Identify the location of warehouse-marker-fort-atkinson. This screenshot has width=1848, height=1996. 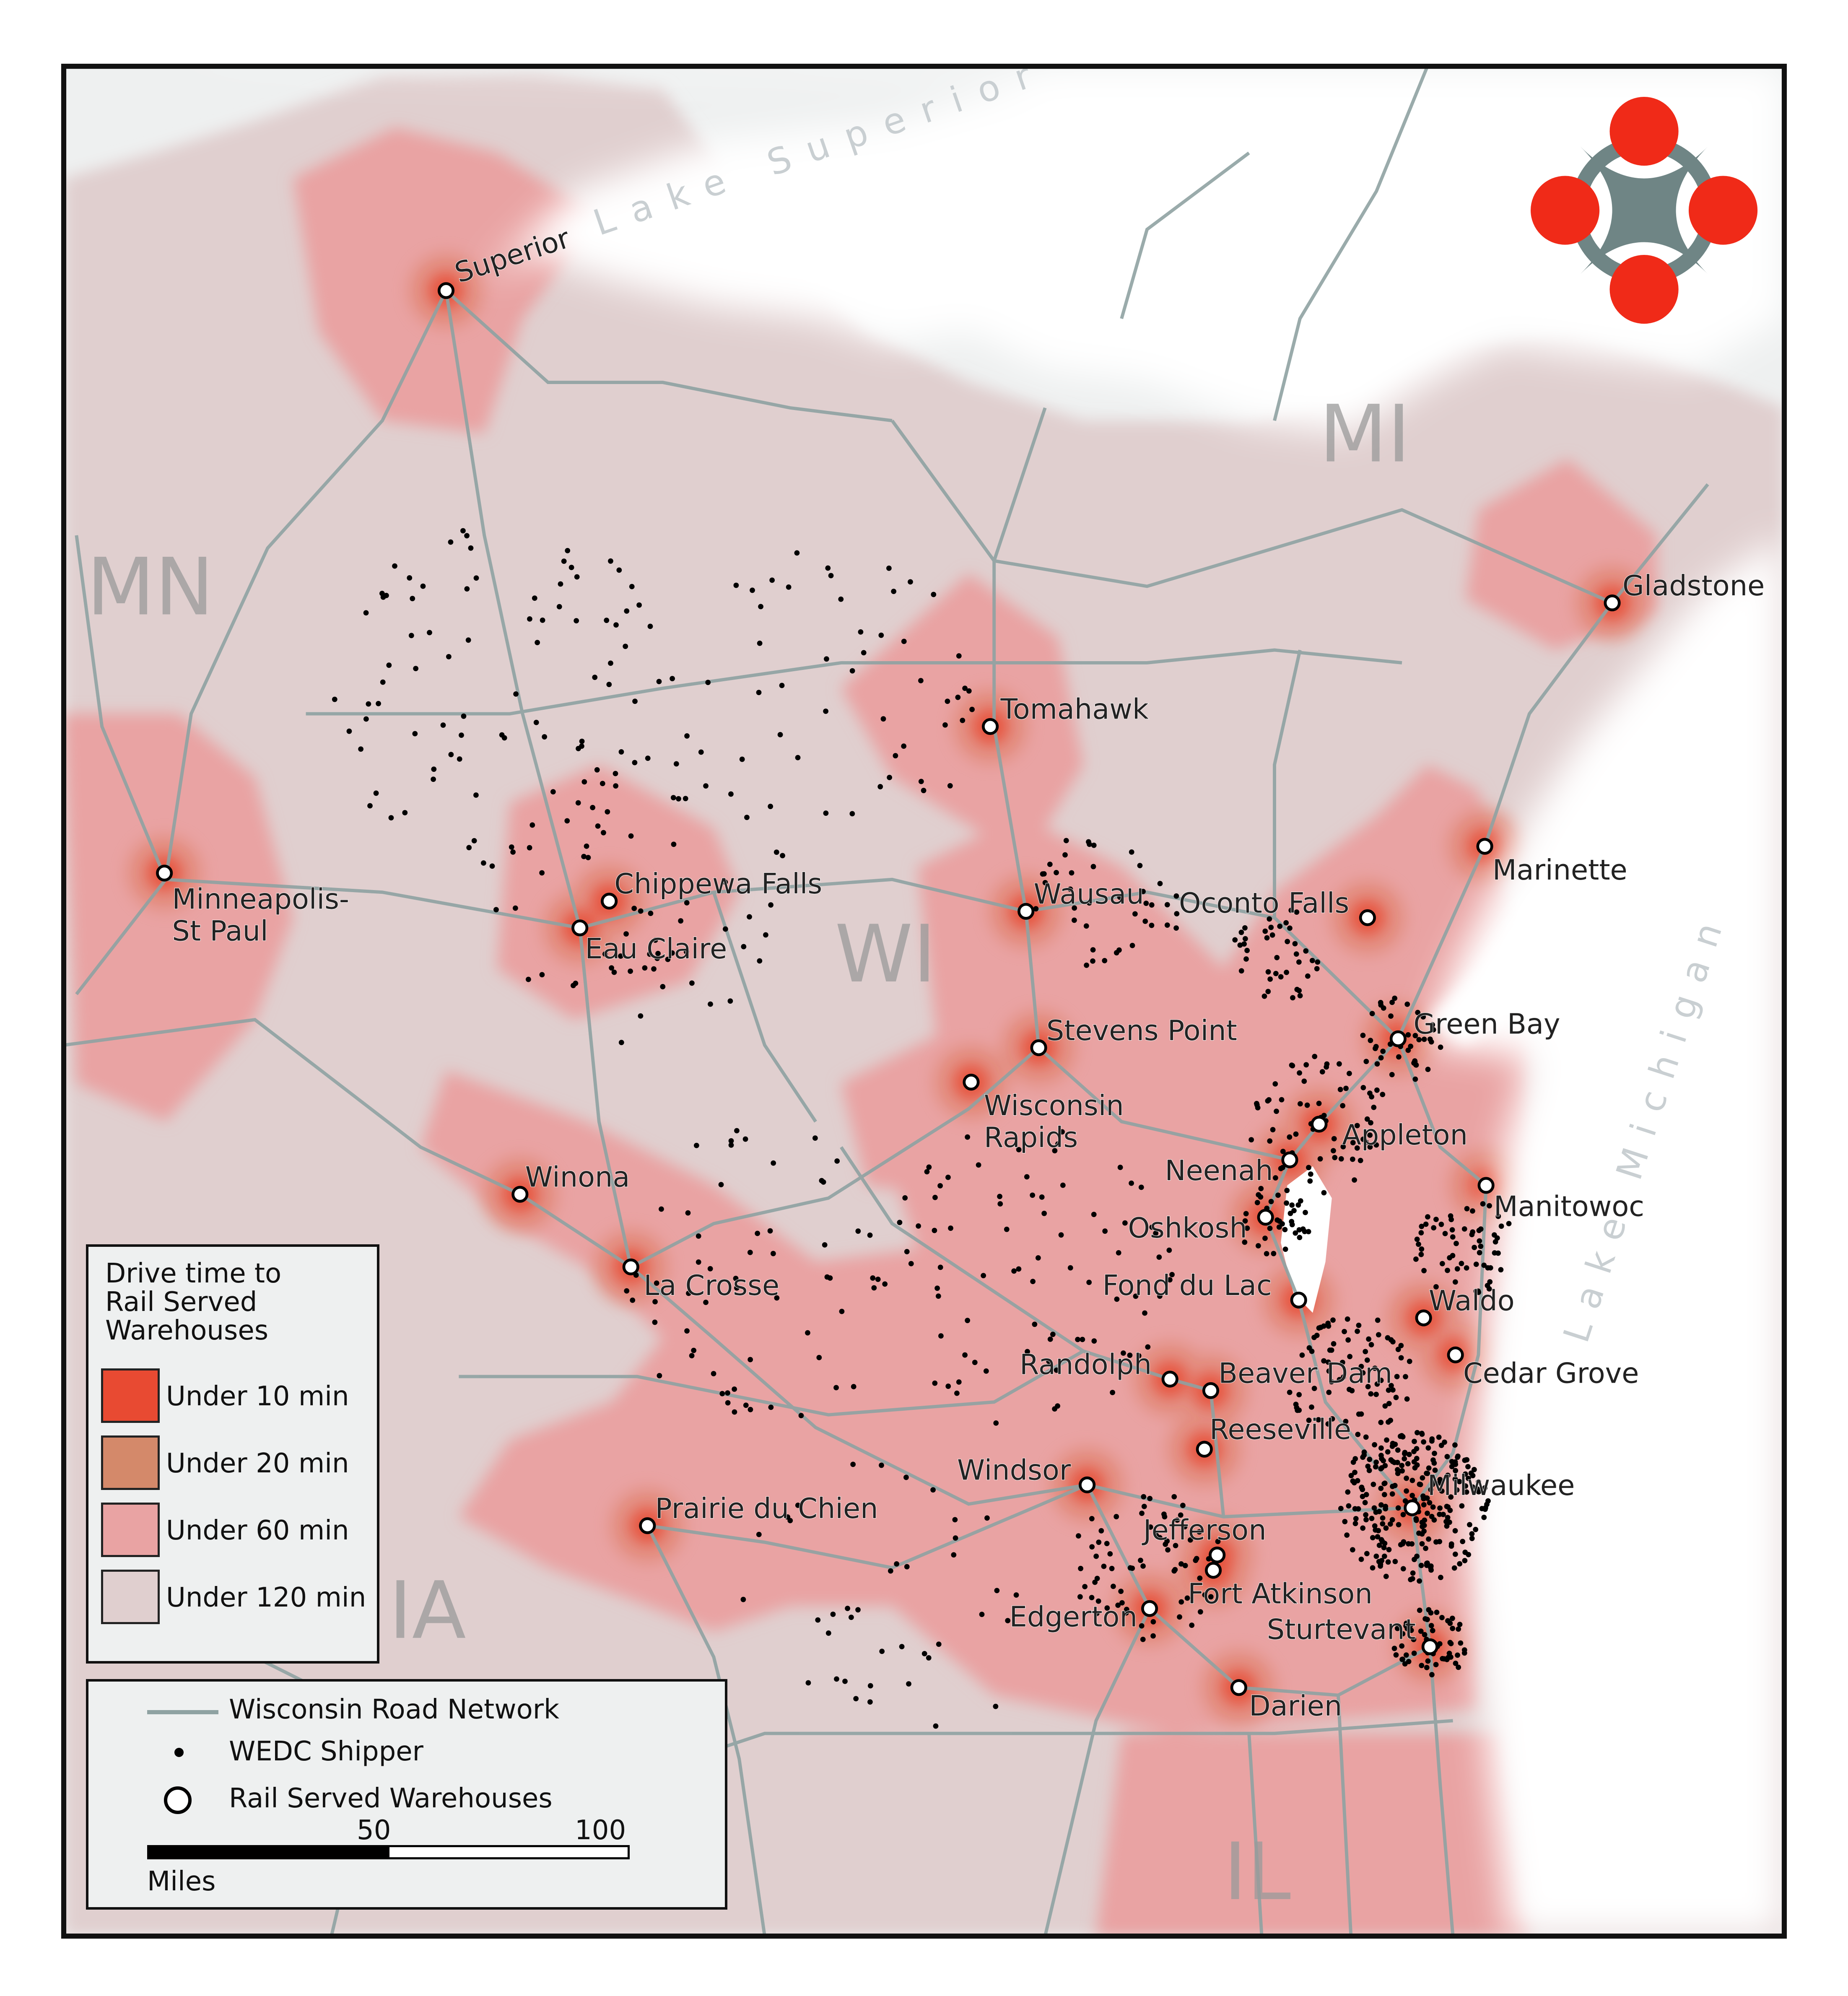
(1213, 1570).